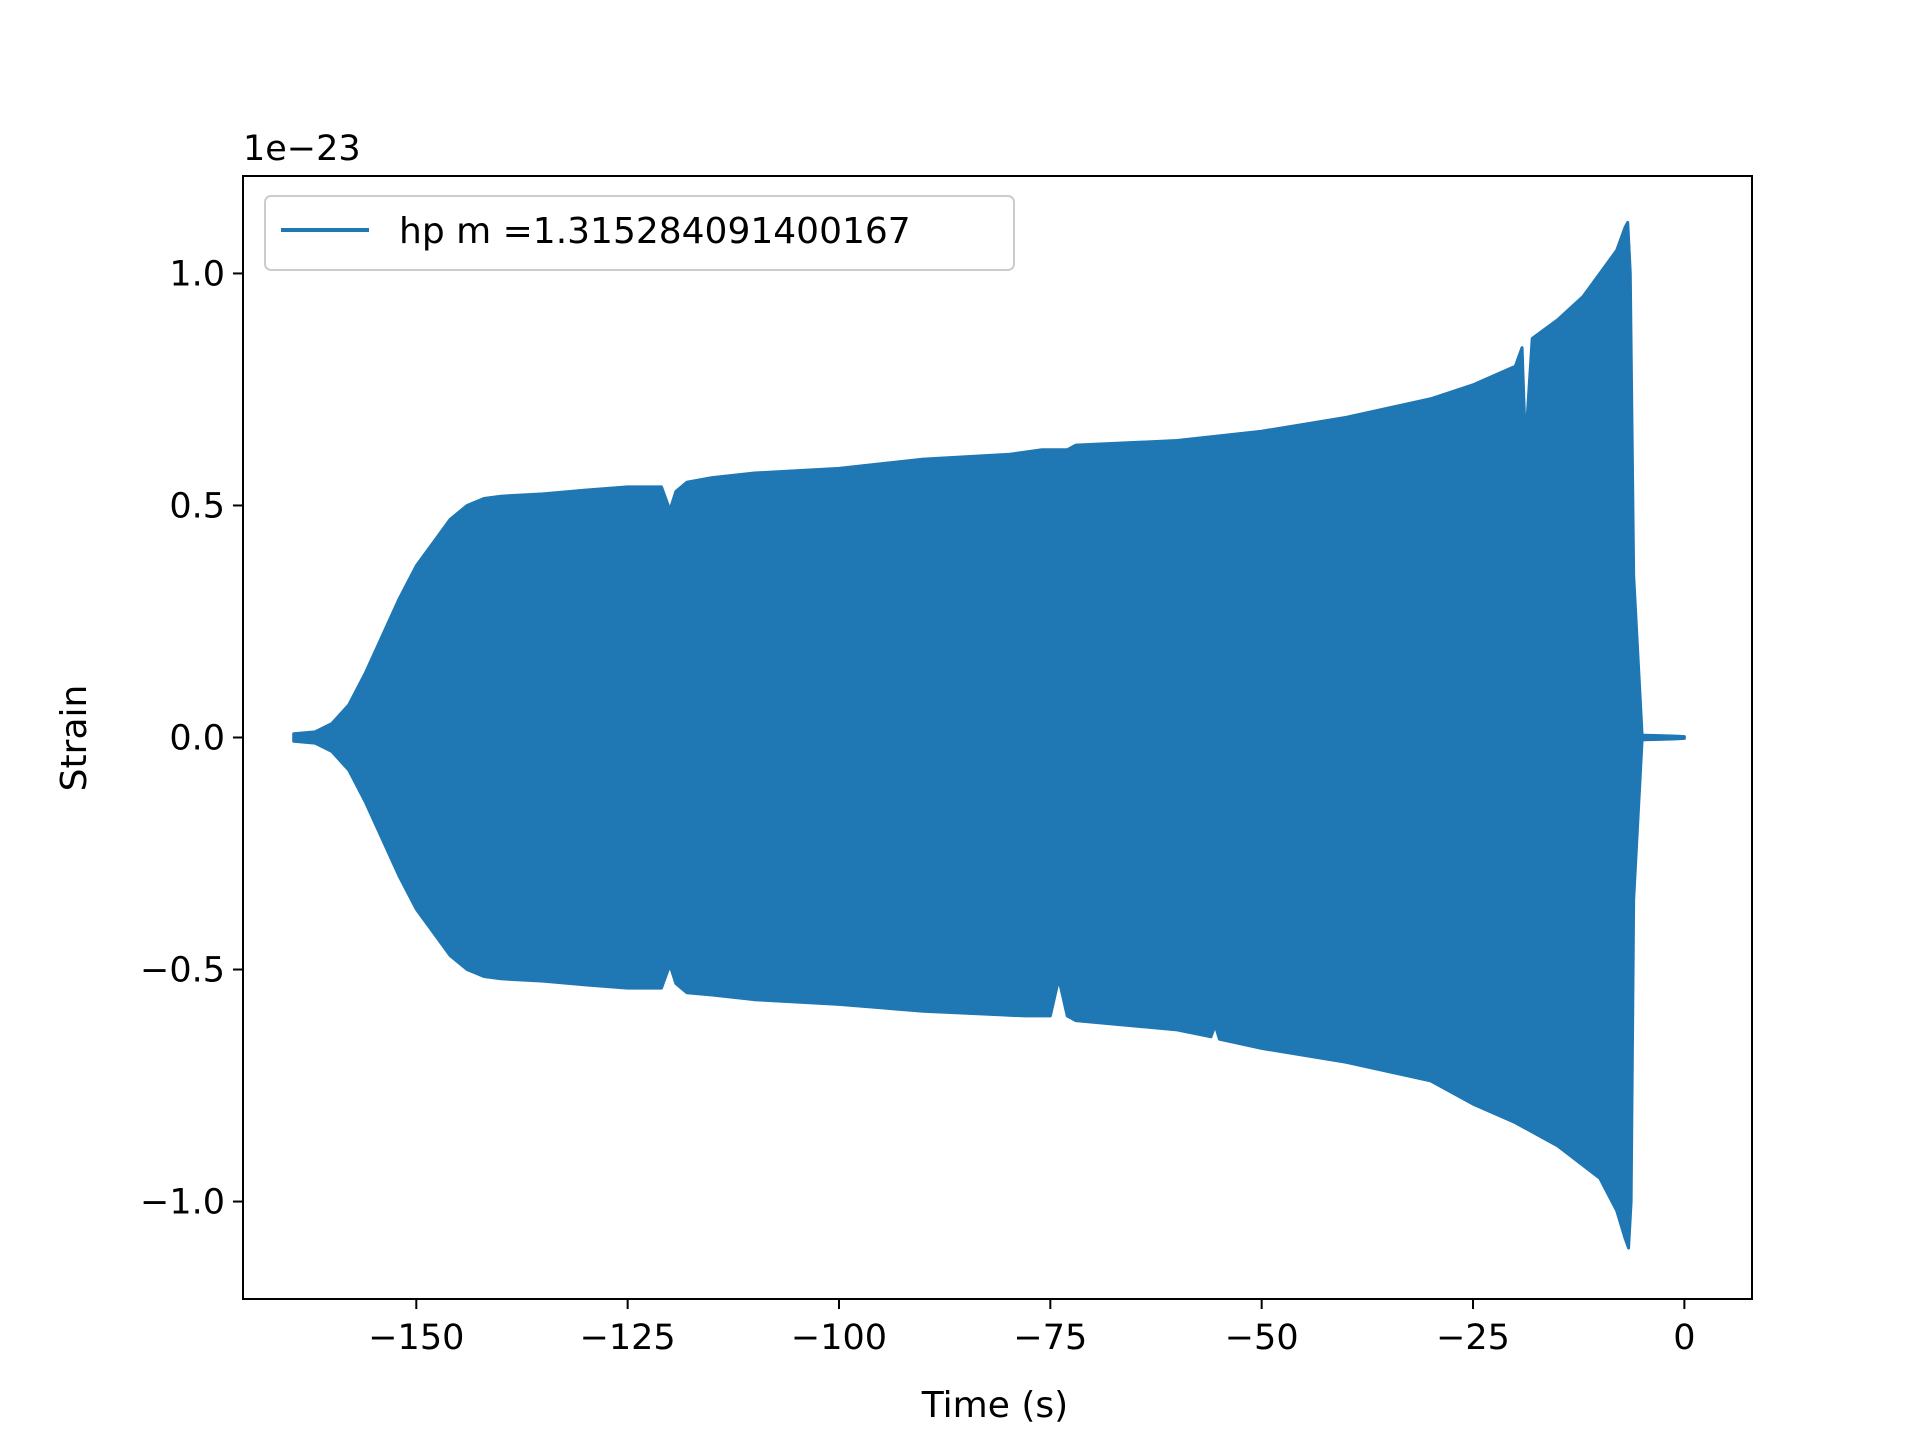  I want to click on x-tick-label: −100, so click(839, 1338).